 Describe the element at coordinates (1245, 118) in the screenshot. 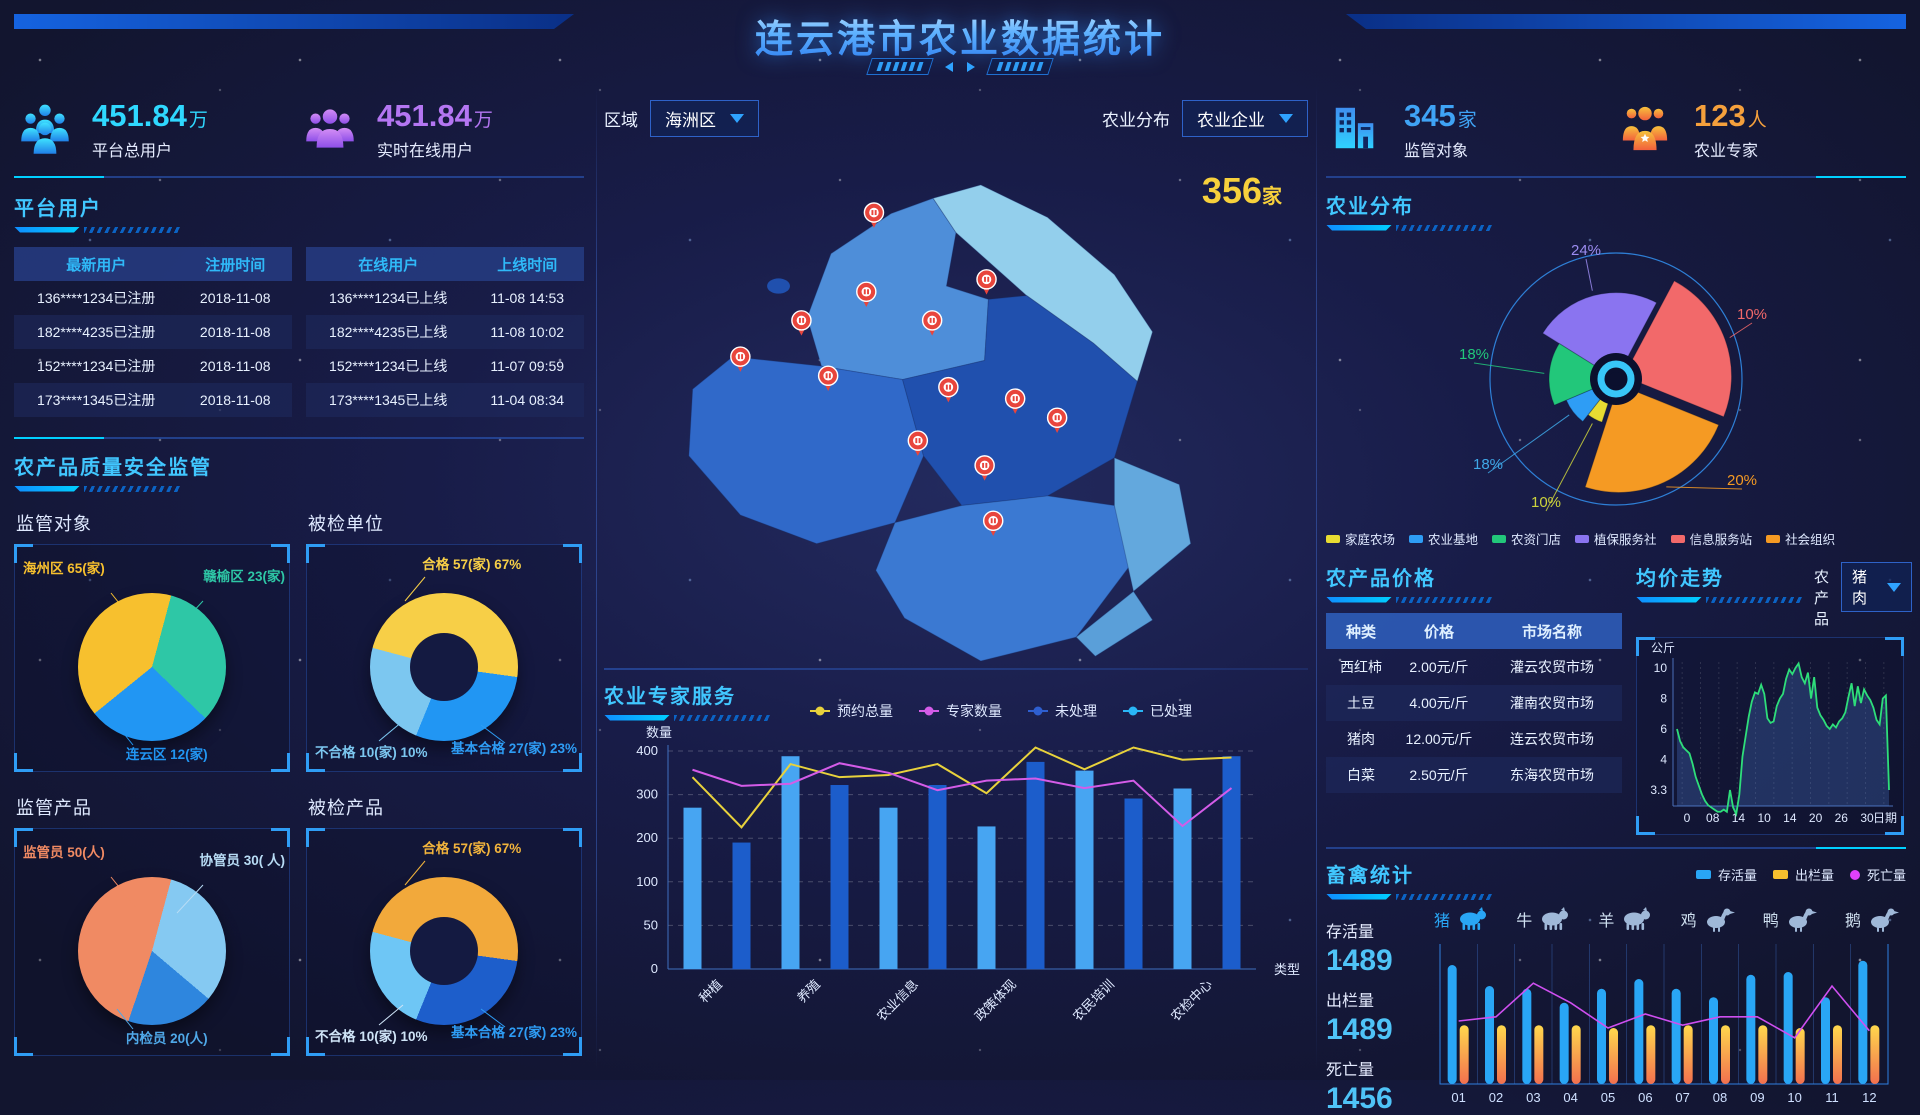

I see `distribution-select: 农业企业` at that location.